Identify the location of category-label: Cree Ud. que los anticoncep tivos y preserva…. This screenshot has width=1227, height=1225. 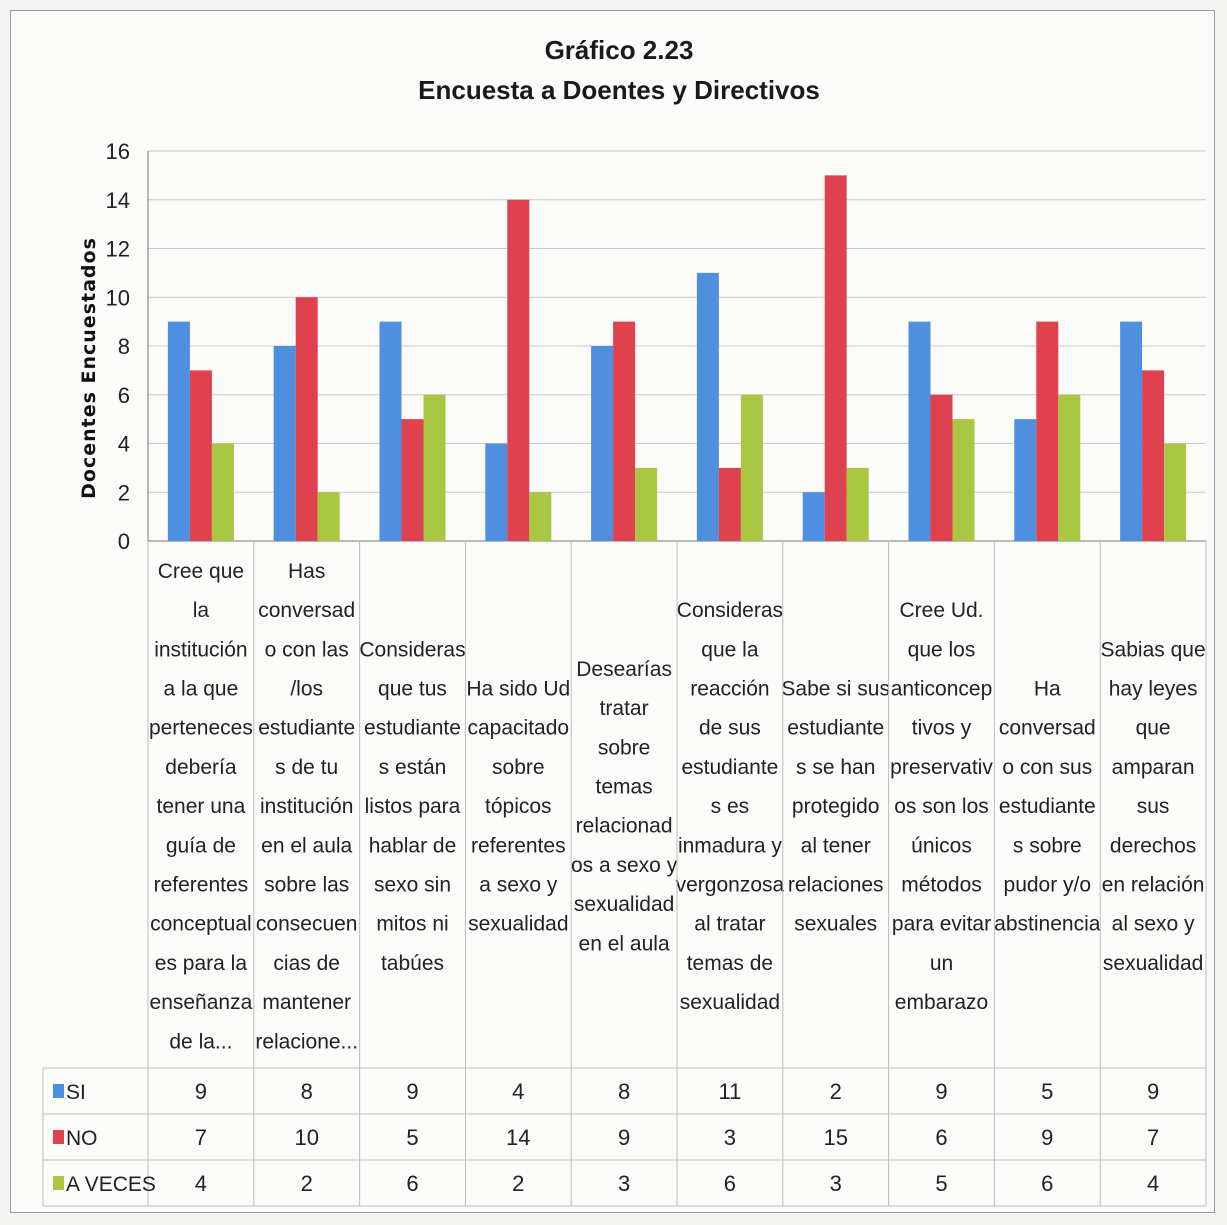
(941, 806).